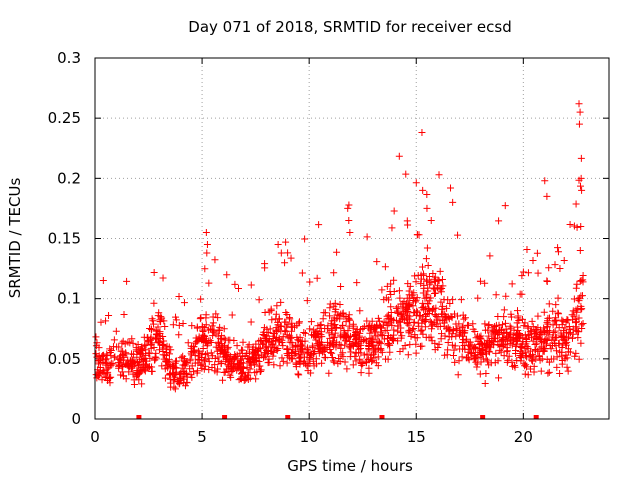 The width and height of the screenshot is (640, 480). What do you see at coordinates (350, 466) in the screenshot?
I see `x-axis-label: GPS time / hours` at bounding box center [350, 466].